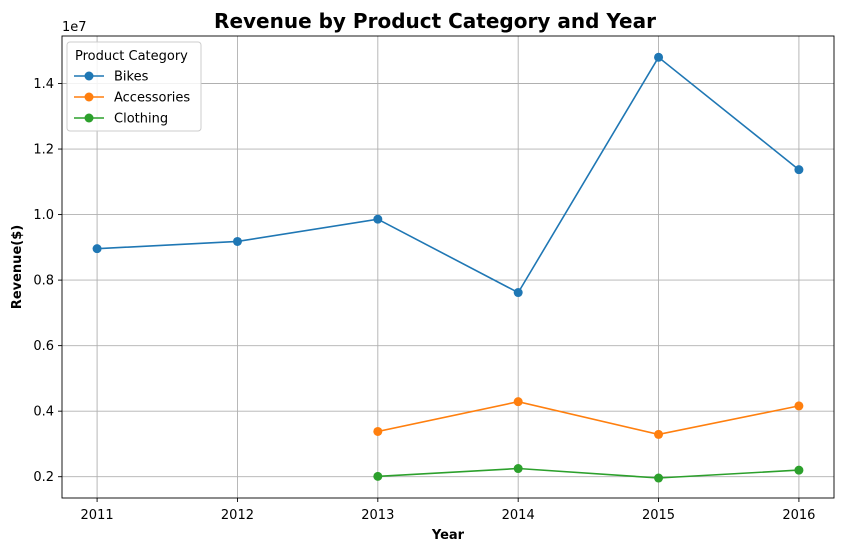  What do you see at coordinates (131, 77) in the screenshot?
I see `legend-label-bikes: Bikes` at bounding box center [131, 77].